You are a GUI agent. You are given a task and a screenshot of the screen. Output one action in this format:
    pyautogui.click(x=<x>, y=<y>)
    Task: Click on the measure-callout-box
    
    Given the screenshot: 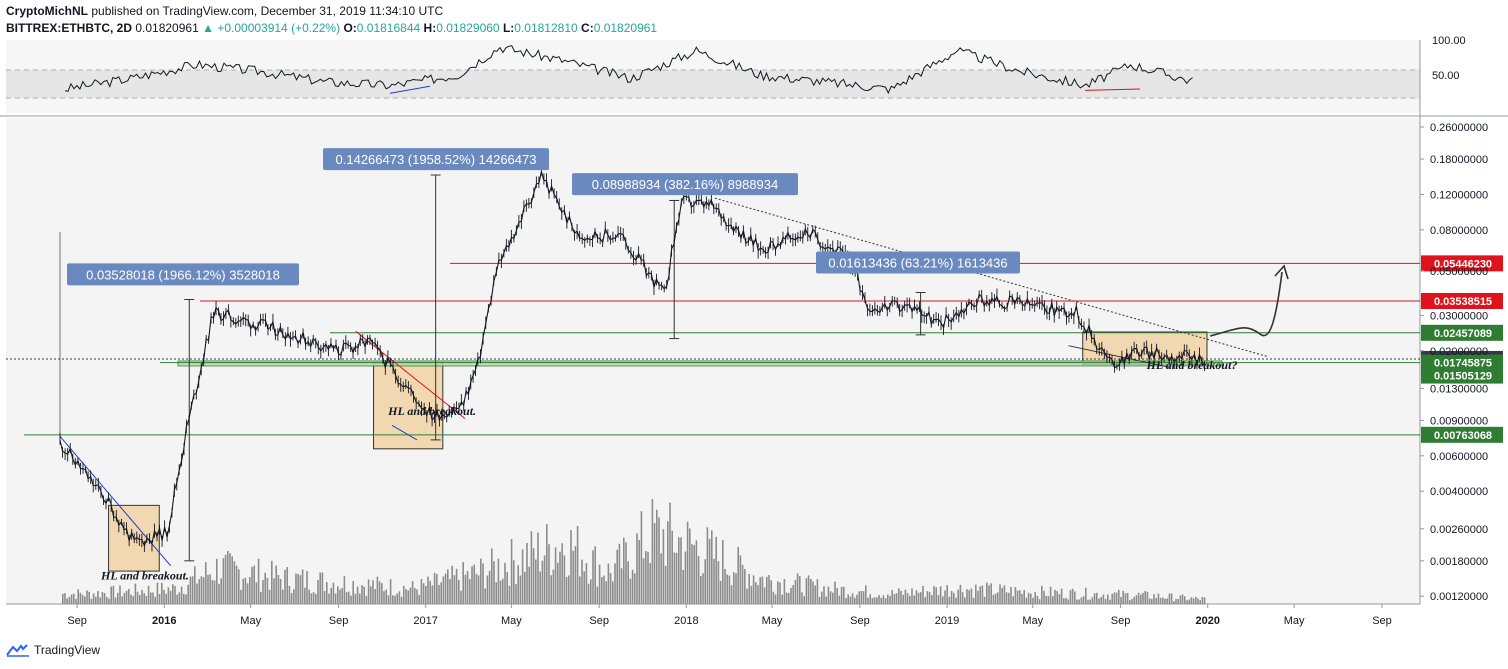 What is the action you would take?
    pyautogui.click(x=183, y=274)
    